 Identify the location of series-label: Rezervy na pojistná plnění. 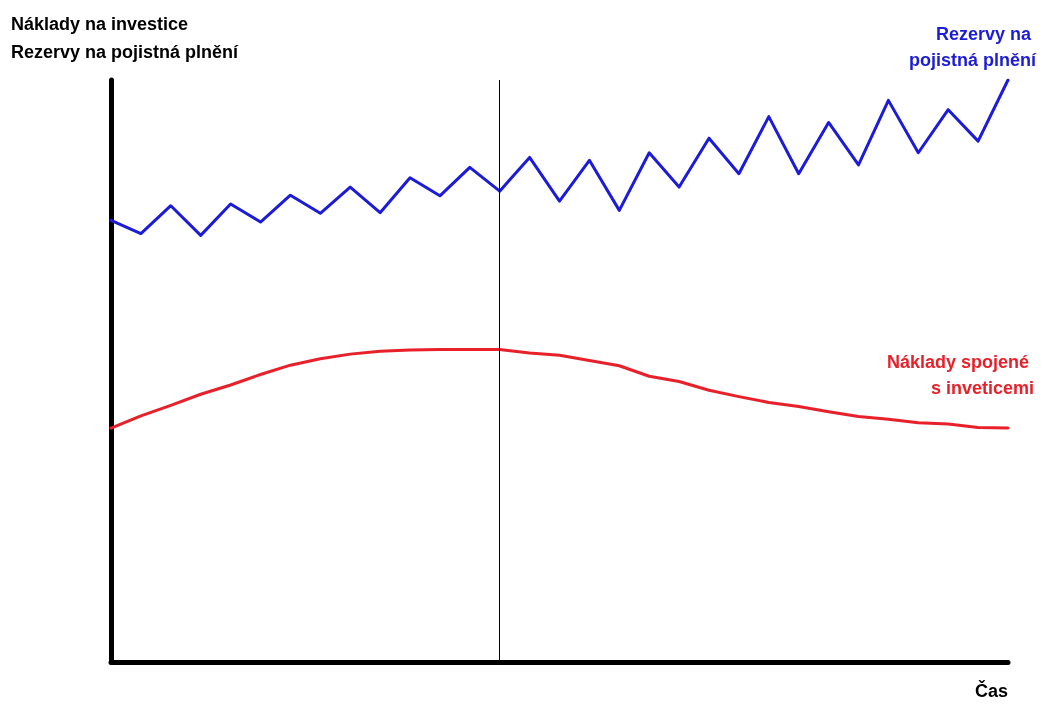
(972, 47).